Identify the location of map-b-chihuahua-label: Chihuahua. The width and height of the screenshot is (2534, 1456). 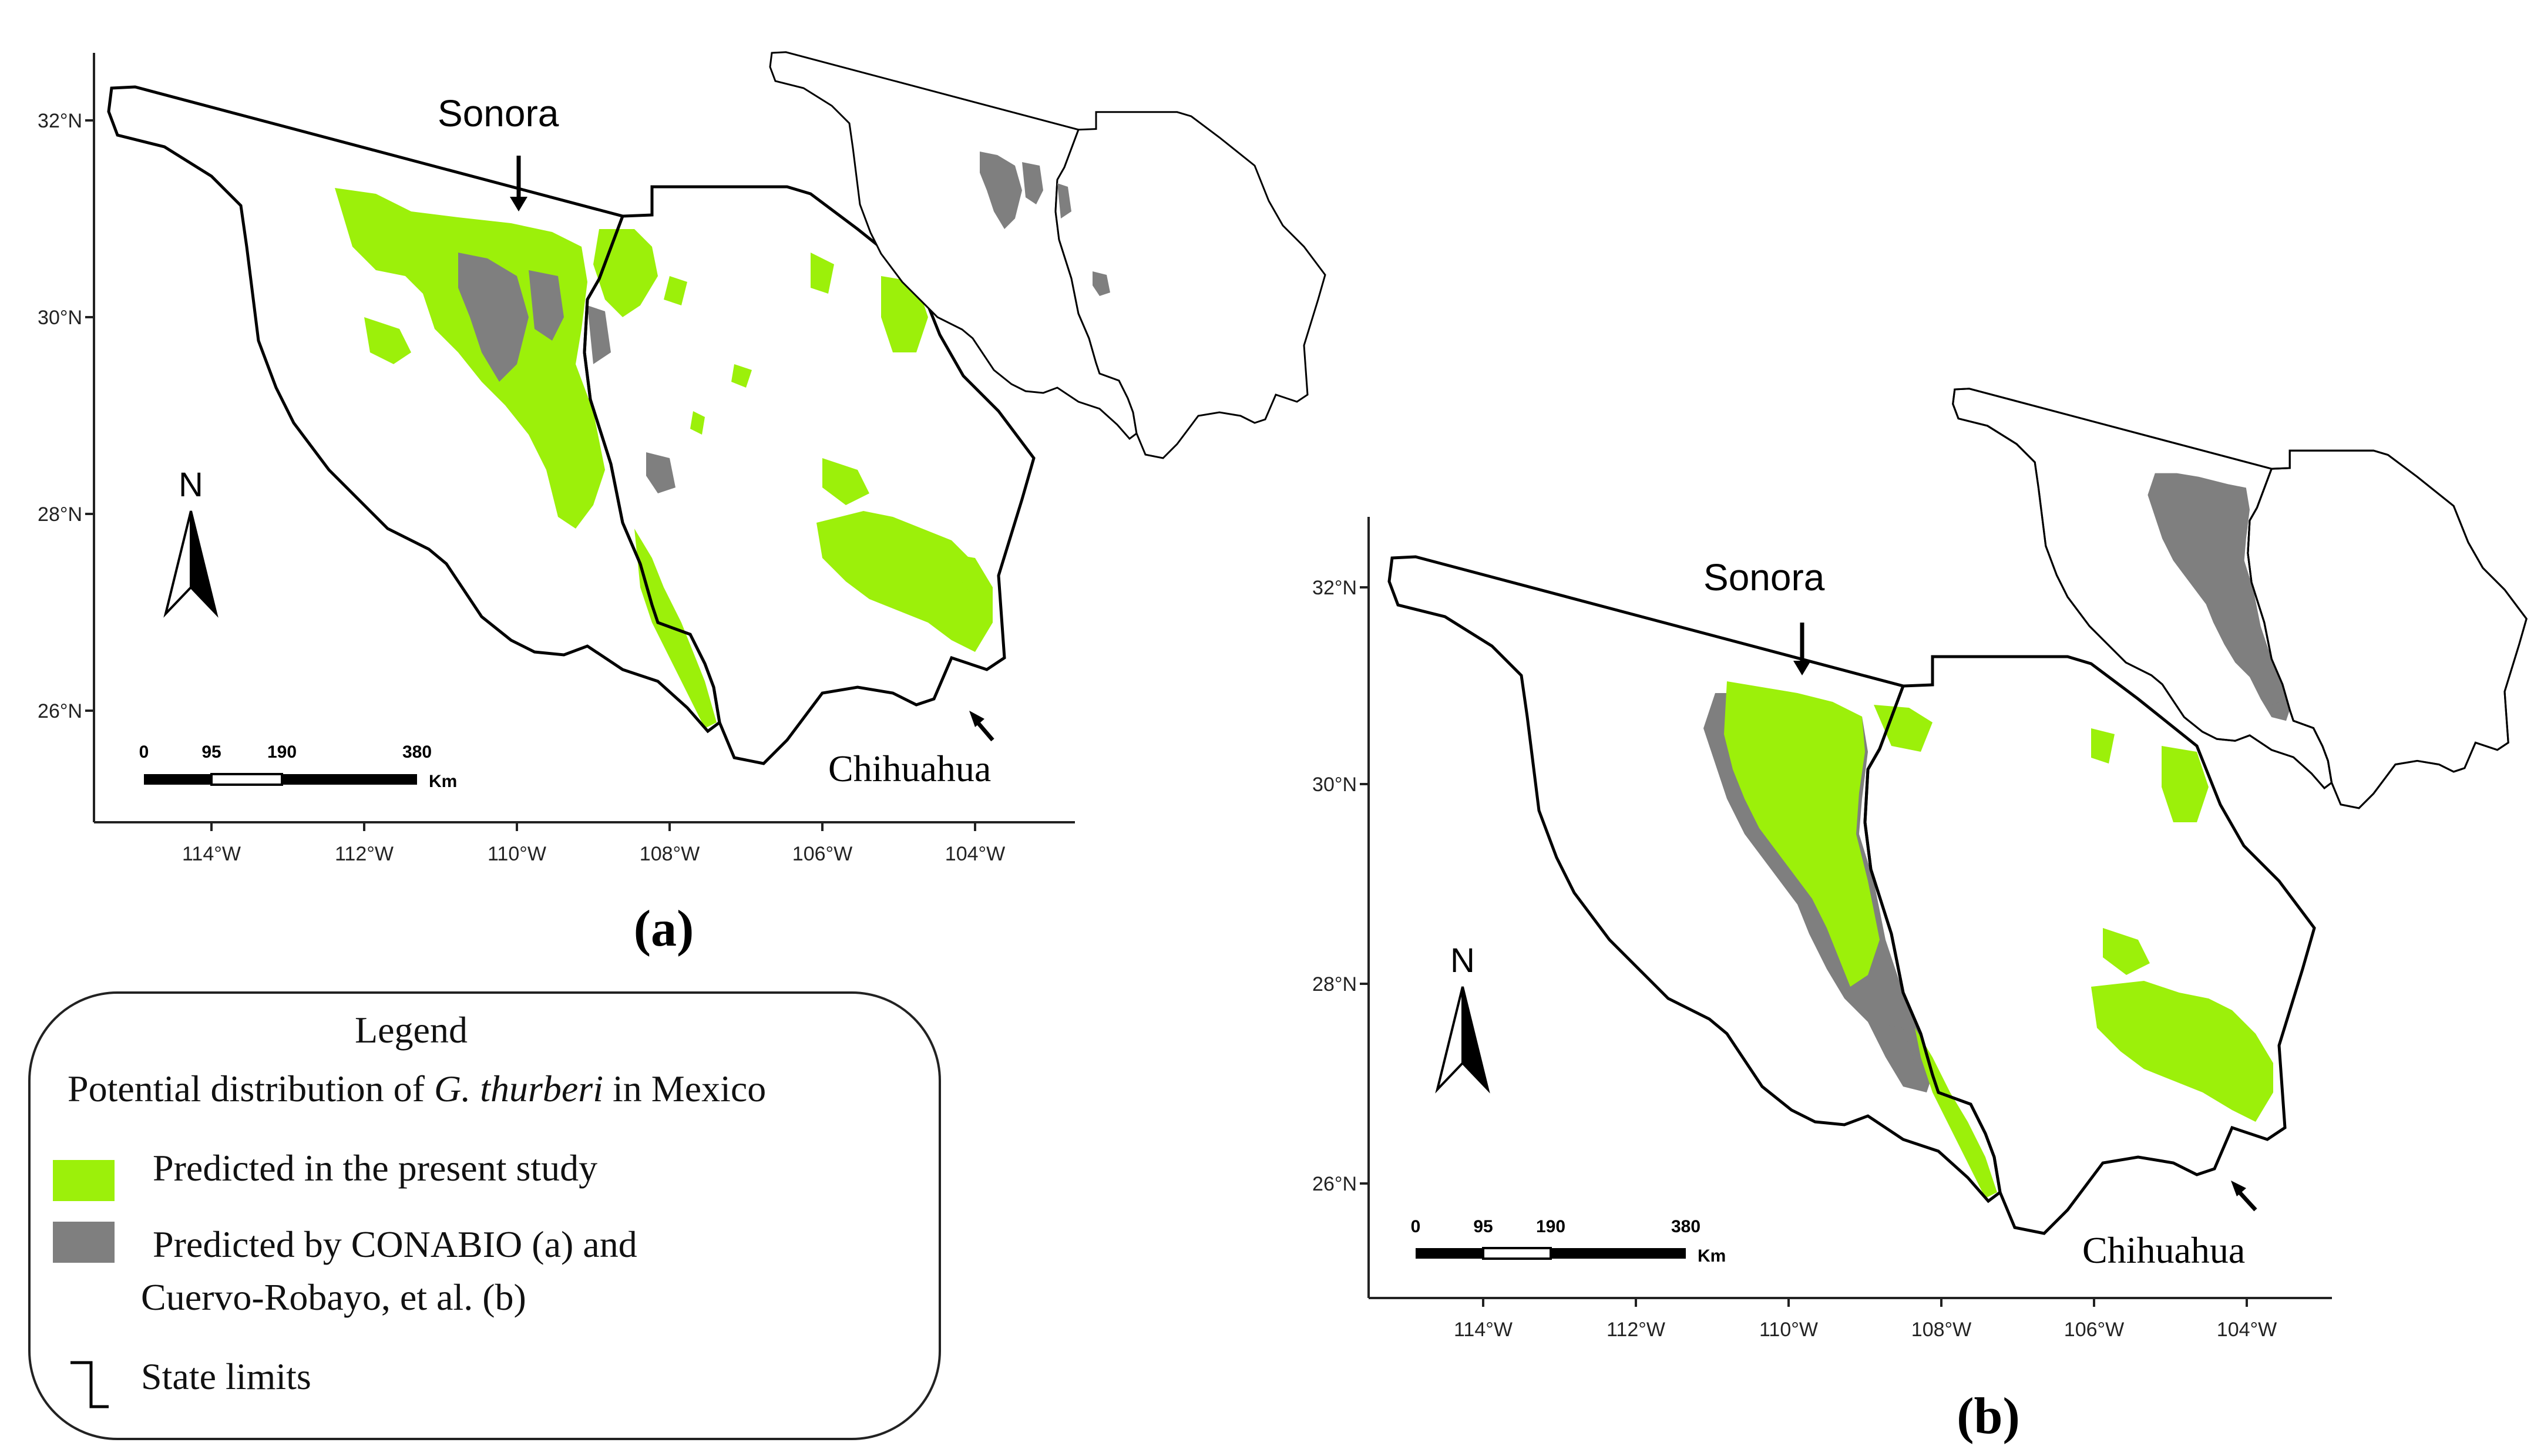
(2163, 1250).